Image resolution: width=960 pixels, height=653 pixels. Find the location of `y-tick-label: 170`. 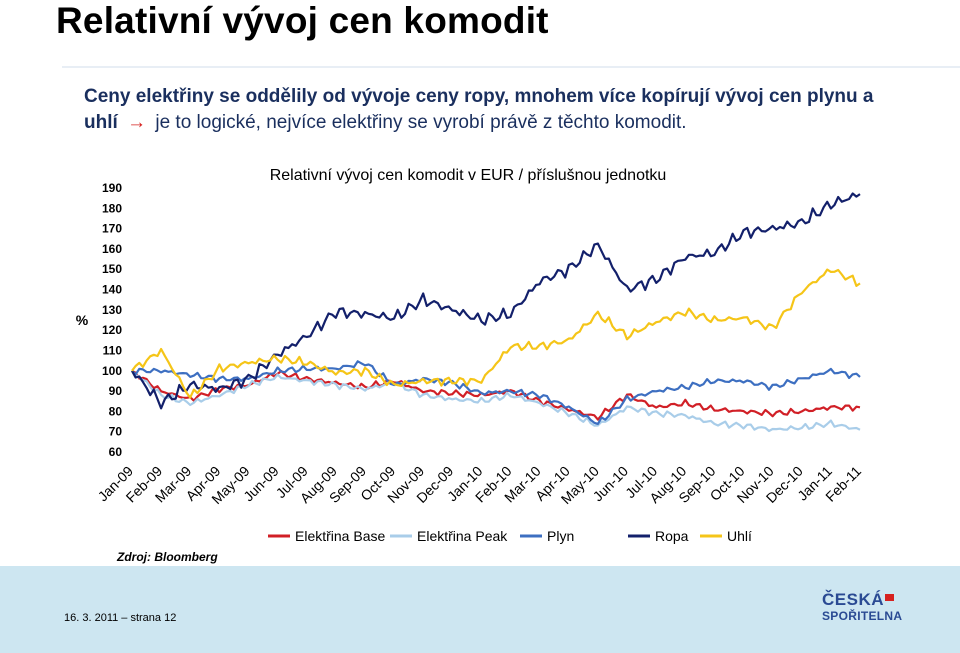

y-tick-label: 170 is located at coordinates (112, 229).